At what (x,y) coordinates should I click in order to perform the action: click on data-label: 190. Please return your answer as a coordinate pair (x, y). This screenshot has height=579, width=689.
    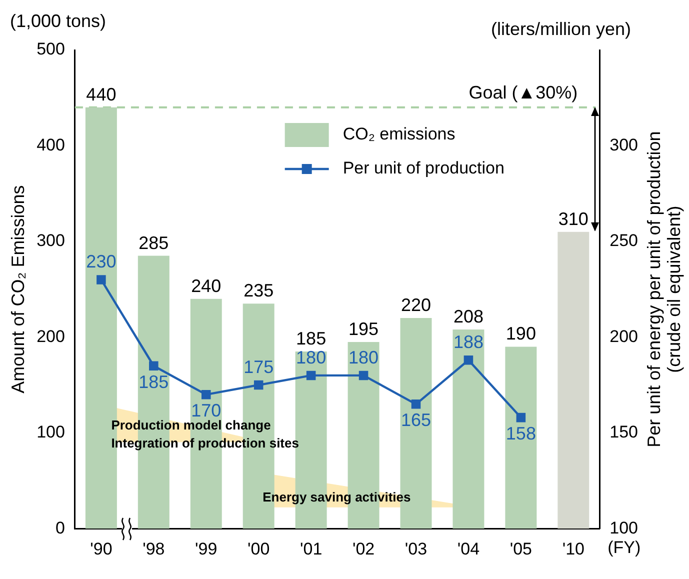
    Looking at the image, I should click on (521, 334).